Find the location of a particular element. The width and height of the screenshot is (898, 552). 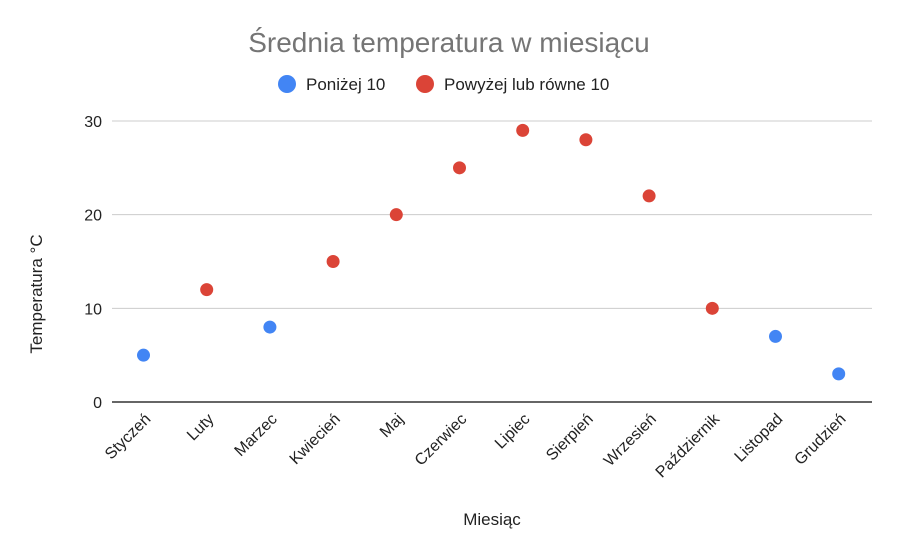

x-axis-label: Miesiąc is located at coordinates (492, 519).